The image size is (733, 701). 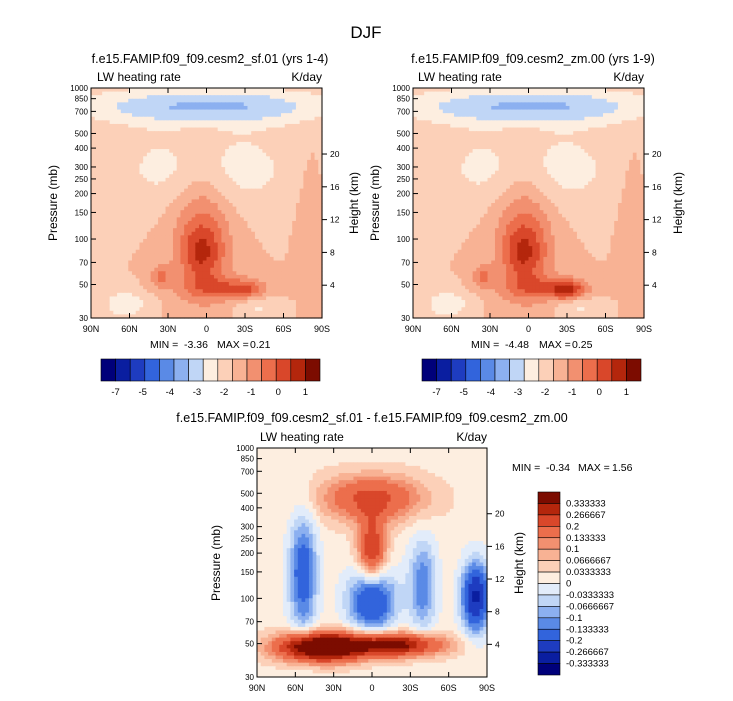 What do you see at coordinates (170, 392) in the screenshot?
I see `colorbar-label: -4` at bounding box center [170, 392].